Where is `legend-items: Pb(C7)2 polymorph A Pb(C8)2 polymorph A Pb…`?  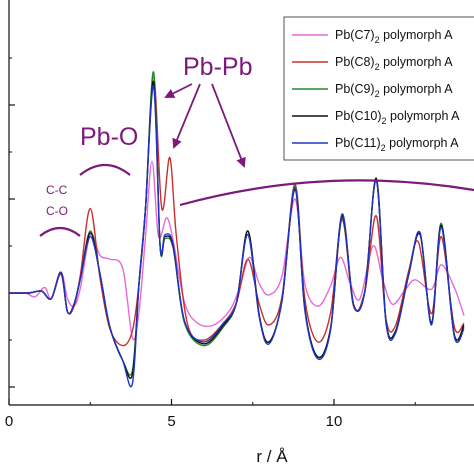 legend-items: Pb(C7)2 polymorph A Pb(C8)2 polymorph A Pb… is located at coordinates (376, 90).